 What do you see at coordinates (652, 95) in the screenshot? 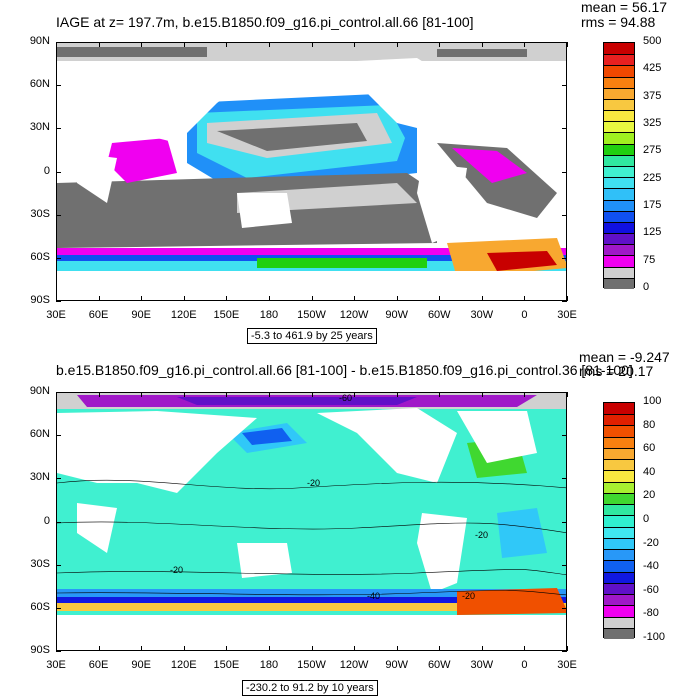
I see `colorbar-label: 375` at bounding box center [652, 95].